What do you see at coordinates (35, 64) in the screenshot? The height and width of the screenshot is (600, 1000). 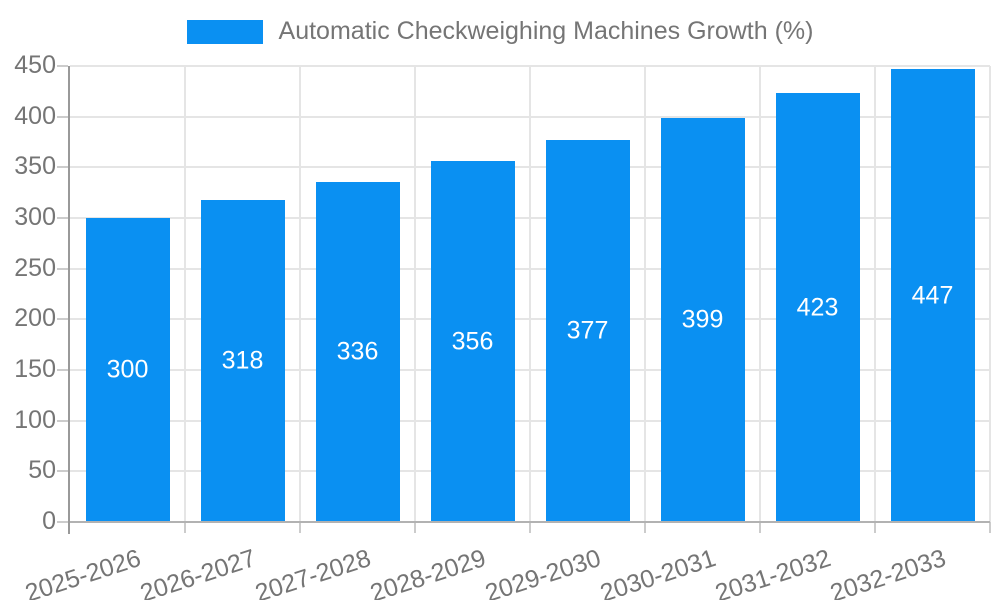 I see `y-axis-tick-label: 450` at bounding box center [35, 64].